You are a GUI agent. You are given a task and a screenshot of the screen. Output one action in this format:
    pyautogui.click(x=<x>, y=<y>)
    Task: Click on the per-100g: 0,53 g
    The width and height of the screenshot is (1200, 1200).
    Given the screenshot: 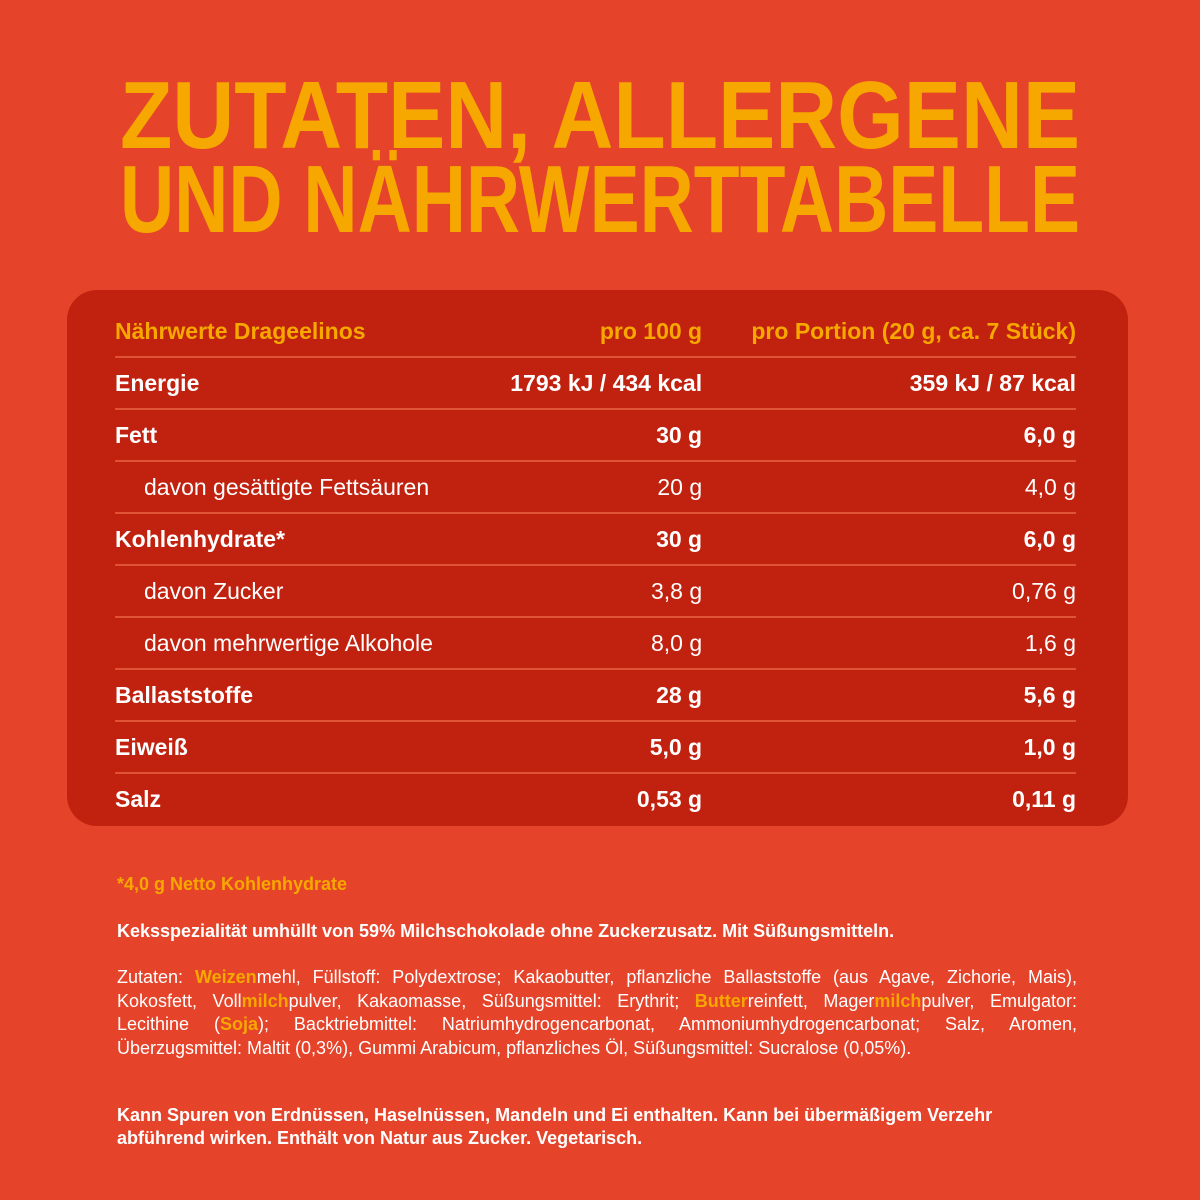 What is the action you would take?
    pyautogui.click(x=669, y=798)
    